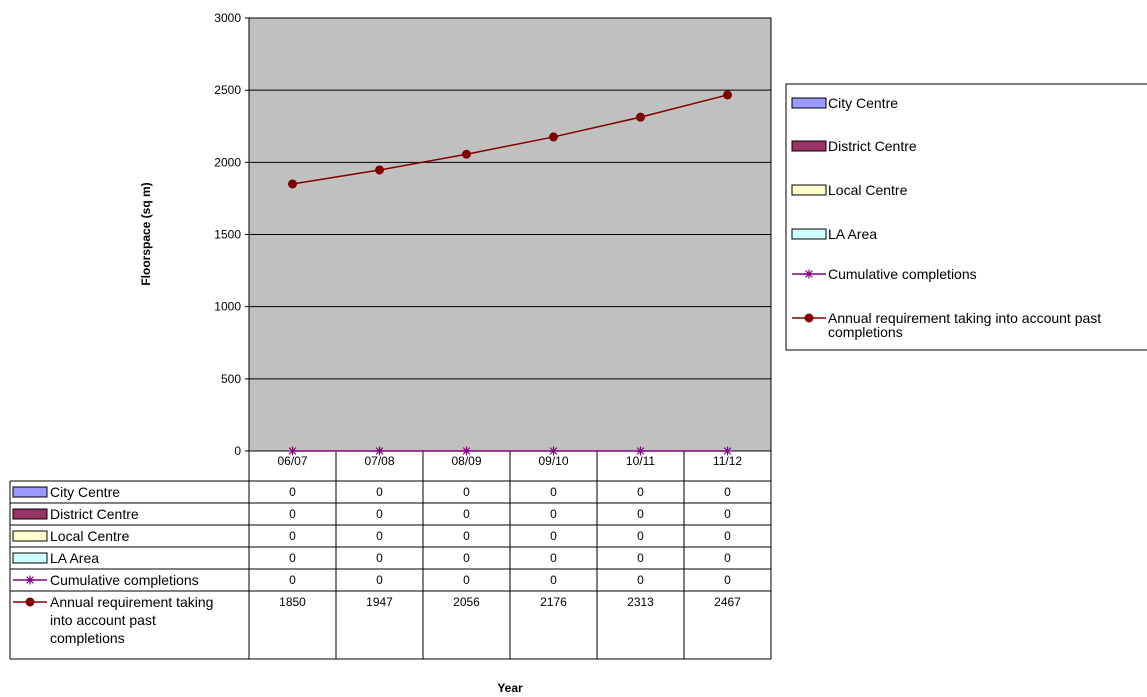  What do you see at coordinates (510, 139) in the screenshot?
I see `series-line` at bounding box center [510, 139].